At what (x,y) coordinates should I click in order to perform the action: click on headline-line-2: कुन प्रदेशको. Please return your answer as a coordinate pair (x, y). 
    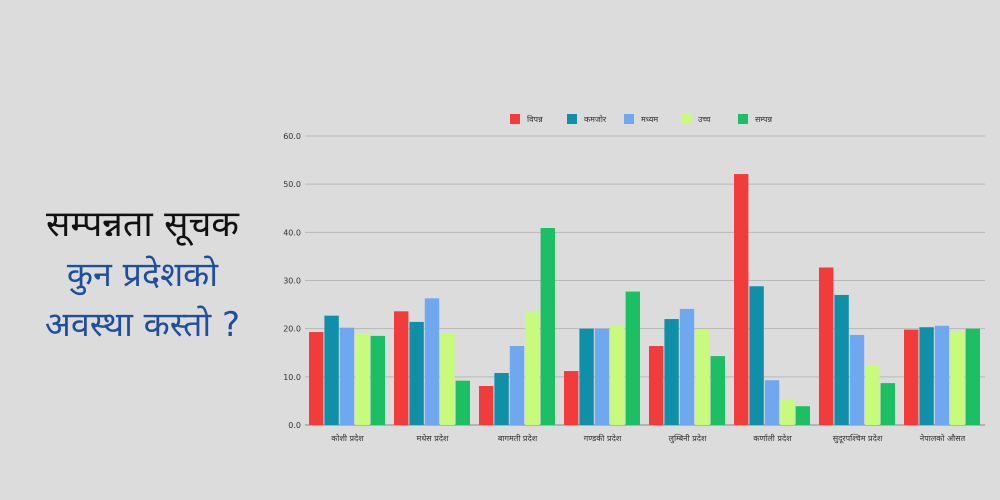
    Looking at the image, I should click on (142, 275).